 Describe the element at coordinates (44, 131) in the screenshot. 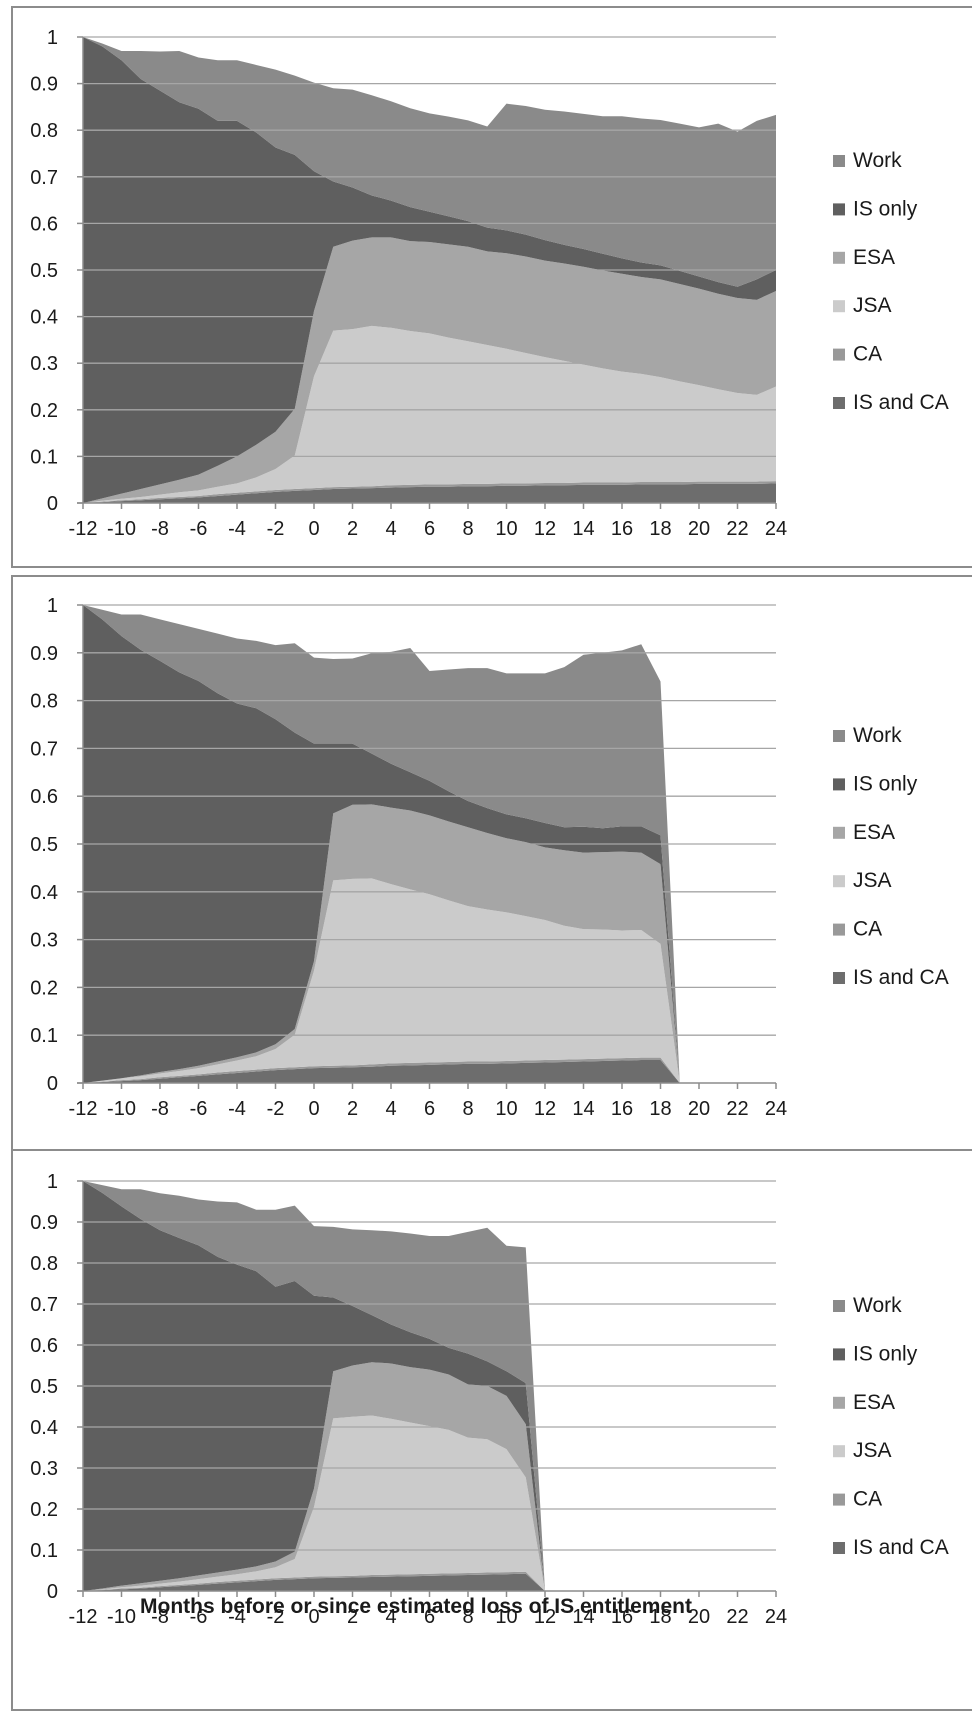

I see `y-tick-label: 0.8` at that location.